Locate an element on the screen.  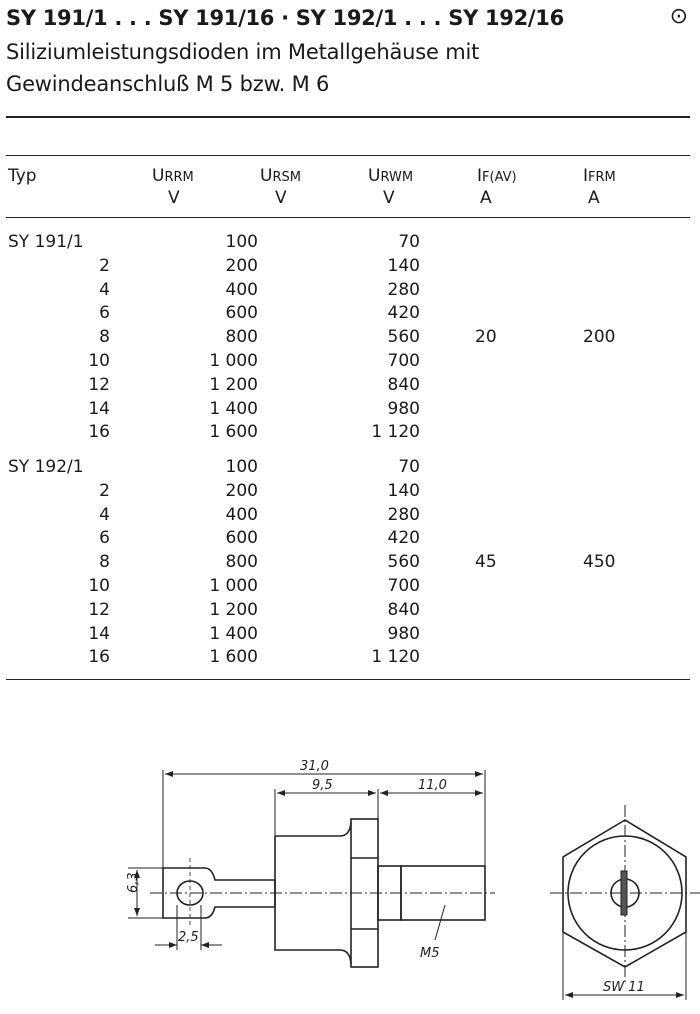
dim-thread-label: 11,0 is located at coordinates (432, 785).